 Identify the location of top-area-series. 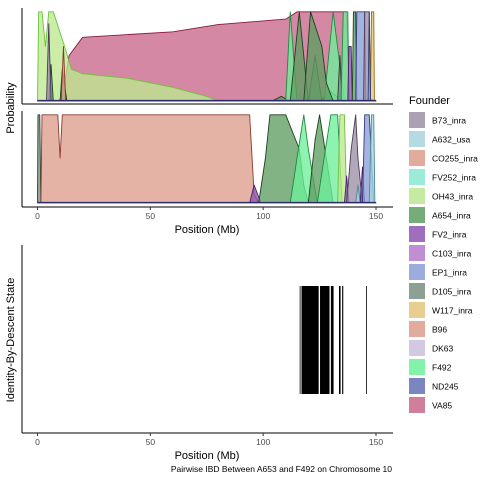
(207, 56).